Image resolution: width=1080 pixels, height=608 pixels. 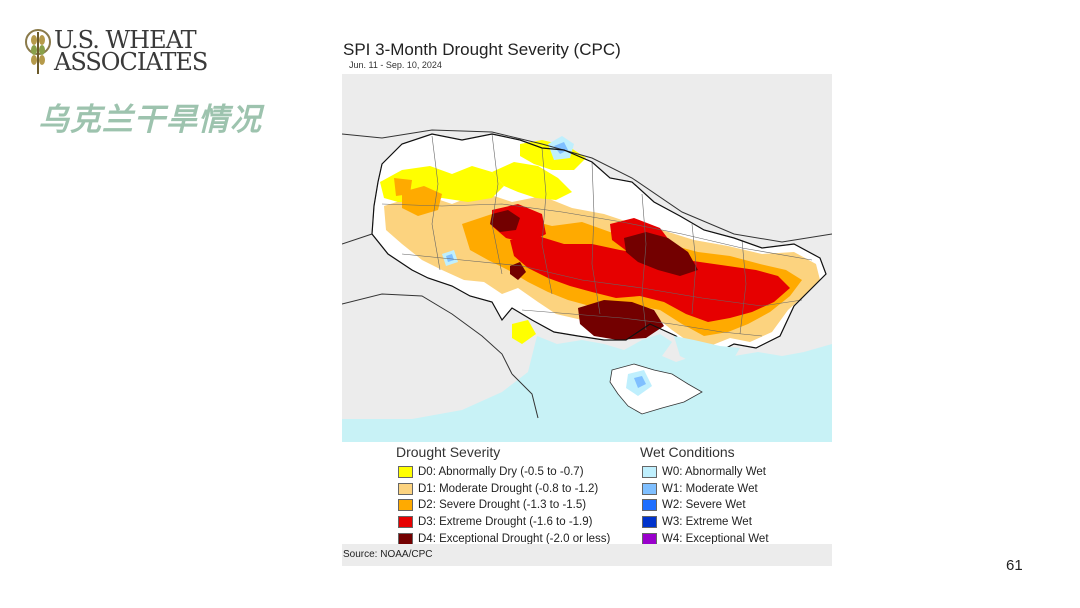 I want to click on legend-item-d3: D3: Extreme Drought (-1.6 to -1.9), so click(x=504, y=522).